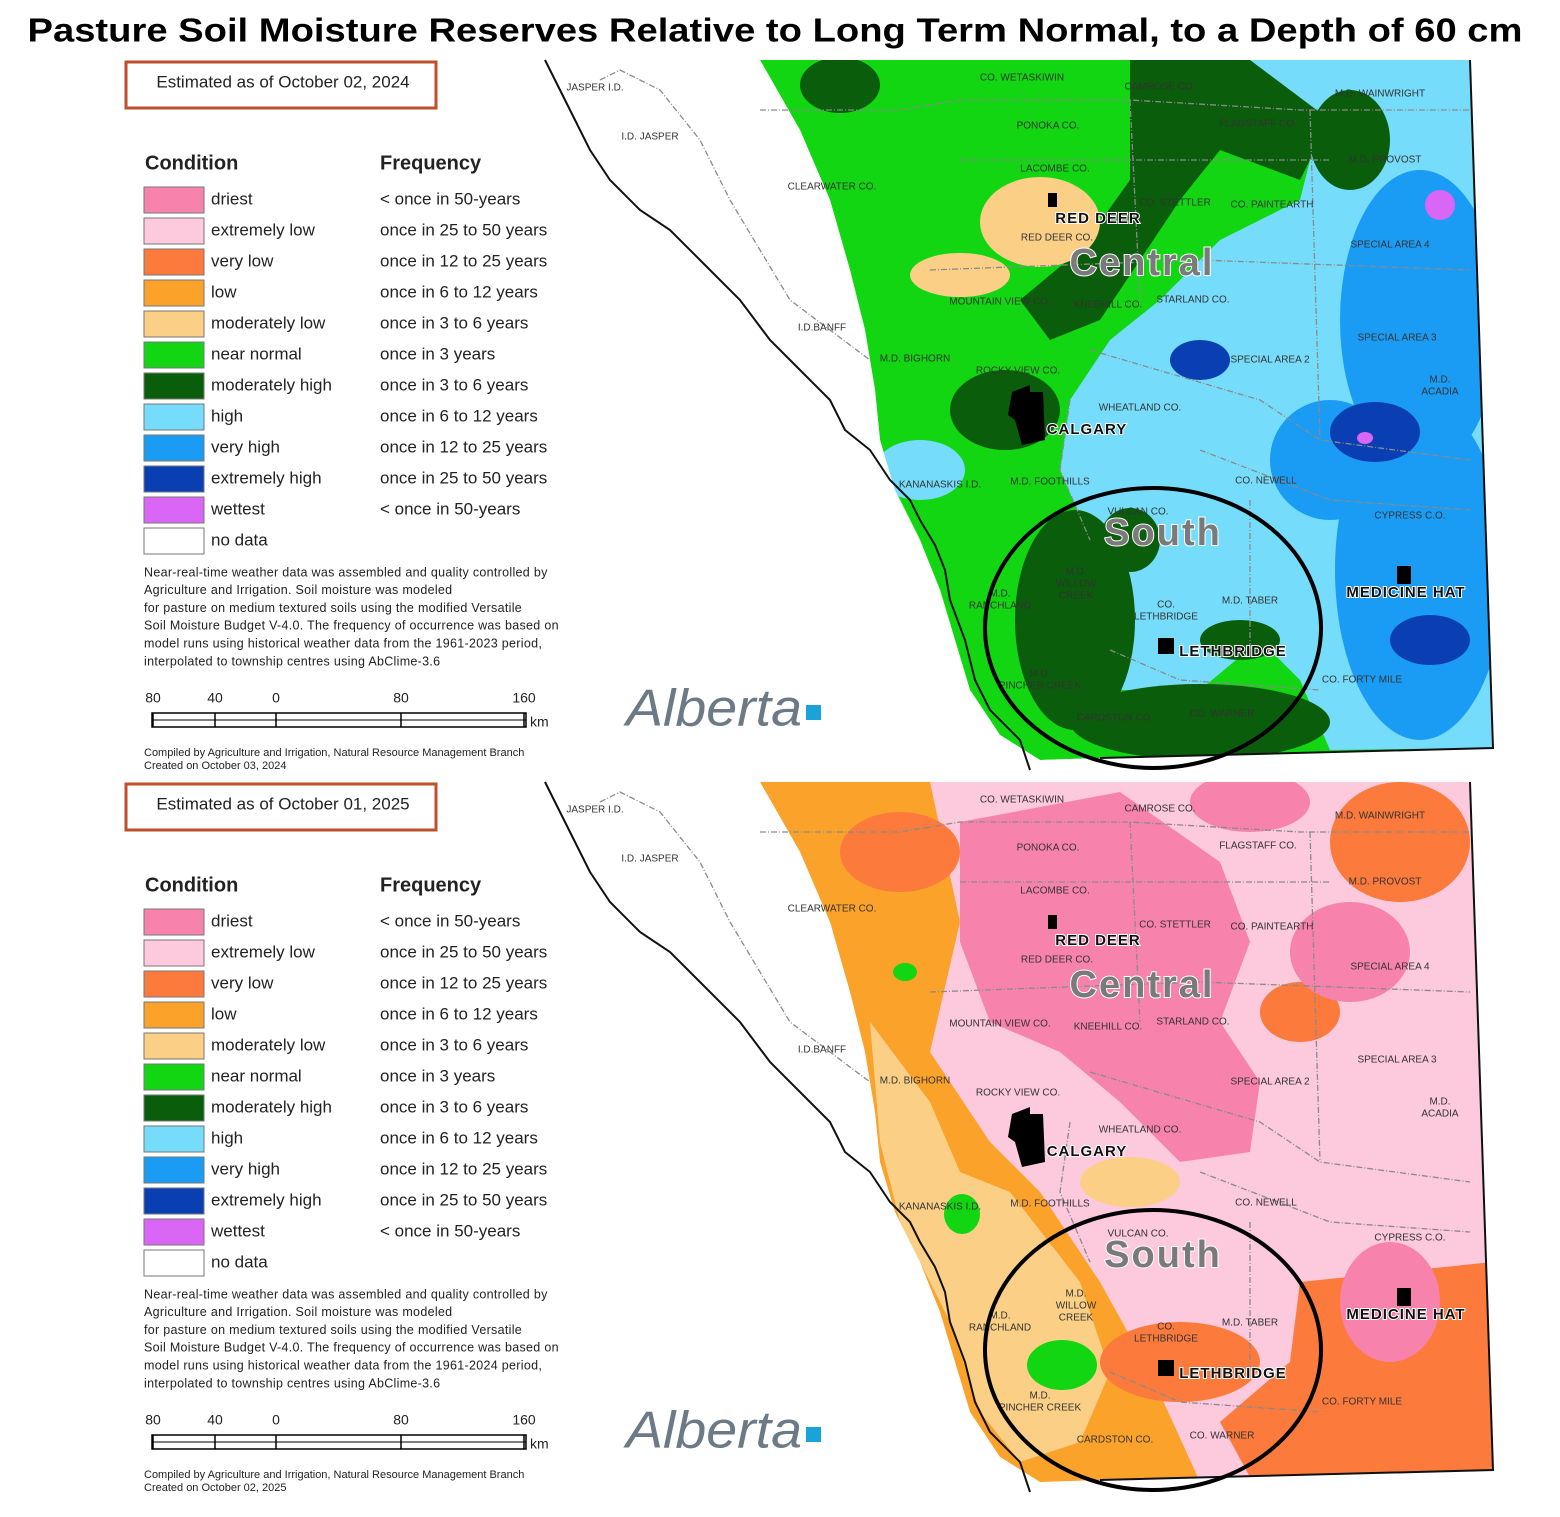 This screenshot has height=1517, width=1560. Describe the element at coordinates (1000, 606) in the screenshot. I see `map-label: RANCHLAND` at that location.